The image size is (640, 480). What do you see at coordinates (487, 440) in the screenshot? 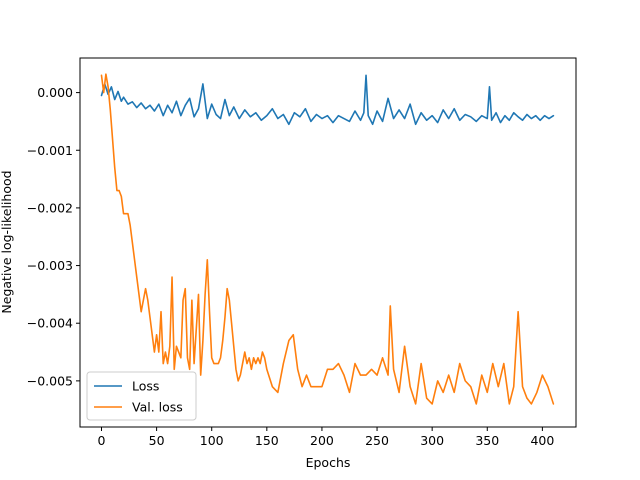
I see `x-tick-label: 350` at bounding box center [487, 440].